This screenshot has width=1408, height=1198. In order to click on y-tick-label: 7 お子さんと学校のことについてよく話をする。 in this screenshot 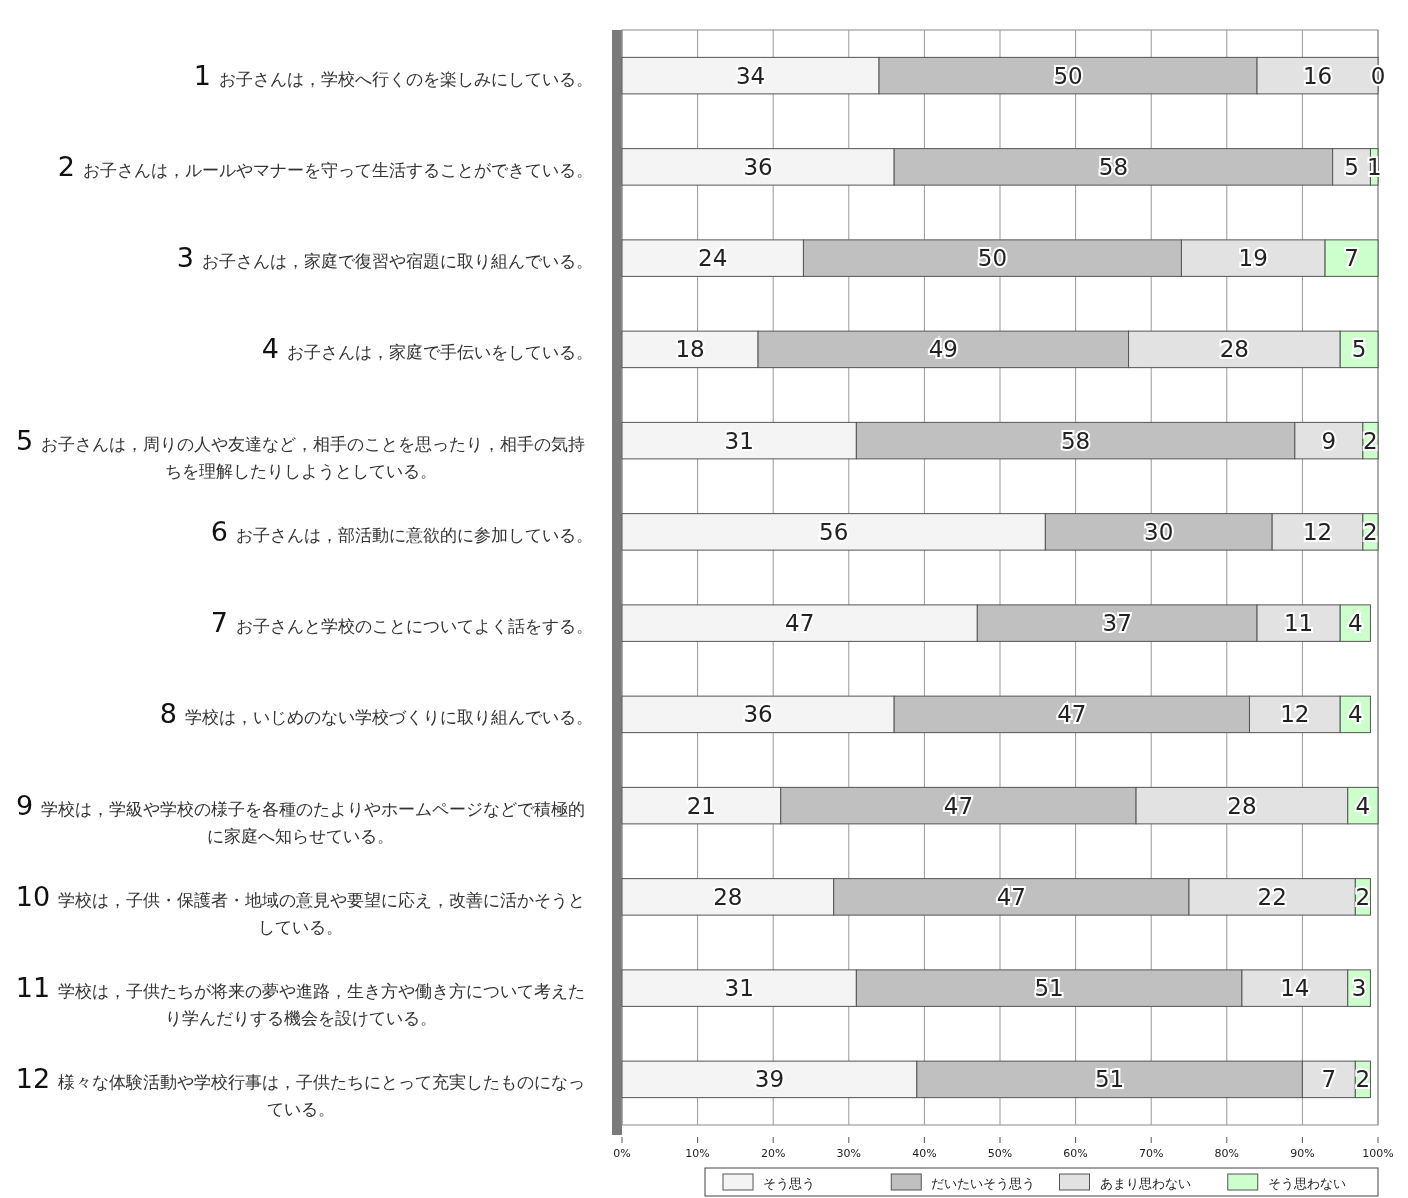, I will do `click(401, 624)`.